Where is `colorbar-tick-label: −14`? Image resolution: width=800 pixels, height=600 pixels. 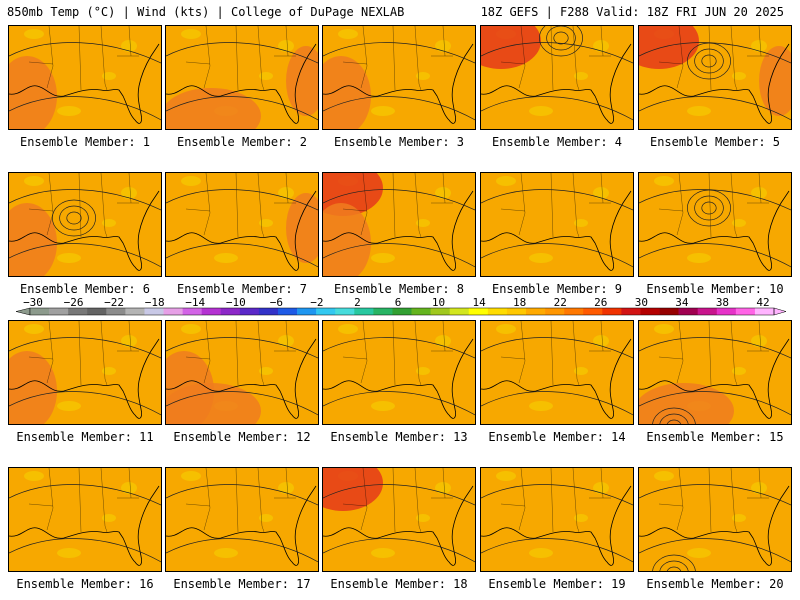 colorbar-tick-label: −14 is located at coordinates (195, 302).